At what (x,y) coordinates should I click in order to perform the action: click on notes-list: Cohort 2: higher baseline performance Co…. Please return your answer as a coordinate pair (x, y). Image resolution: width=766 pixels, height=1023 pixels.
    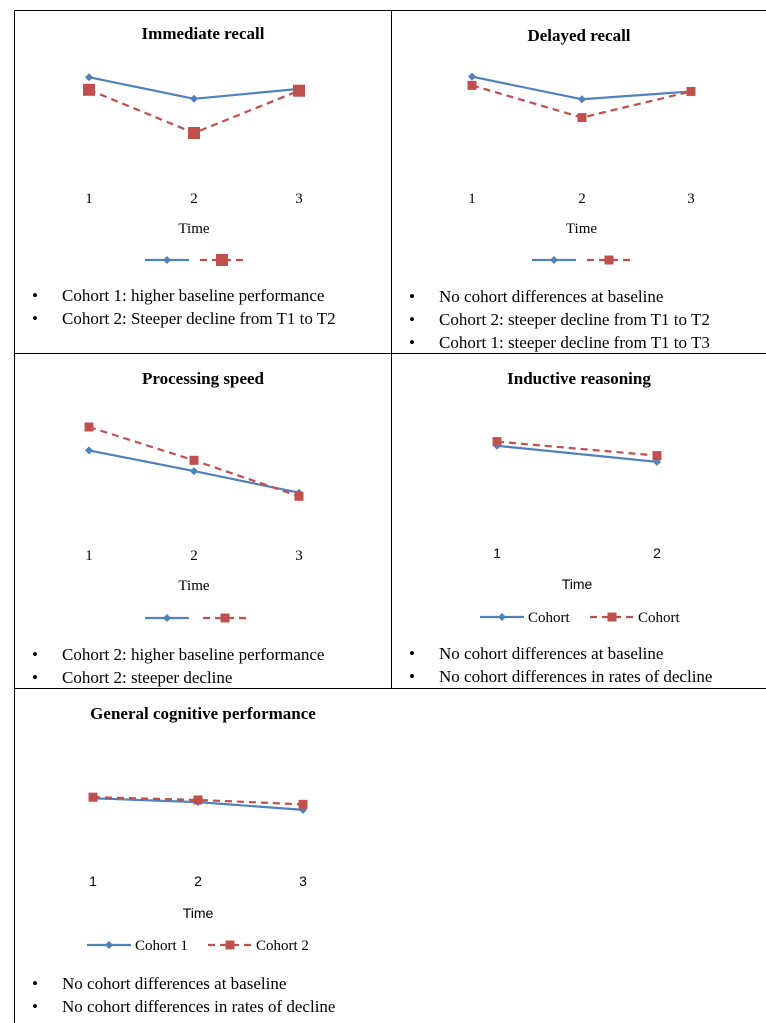
    Looking at the image, I should click on (169, 666).